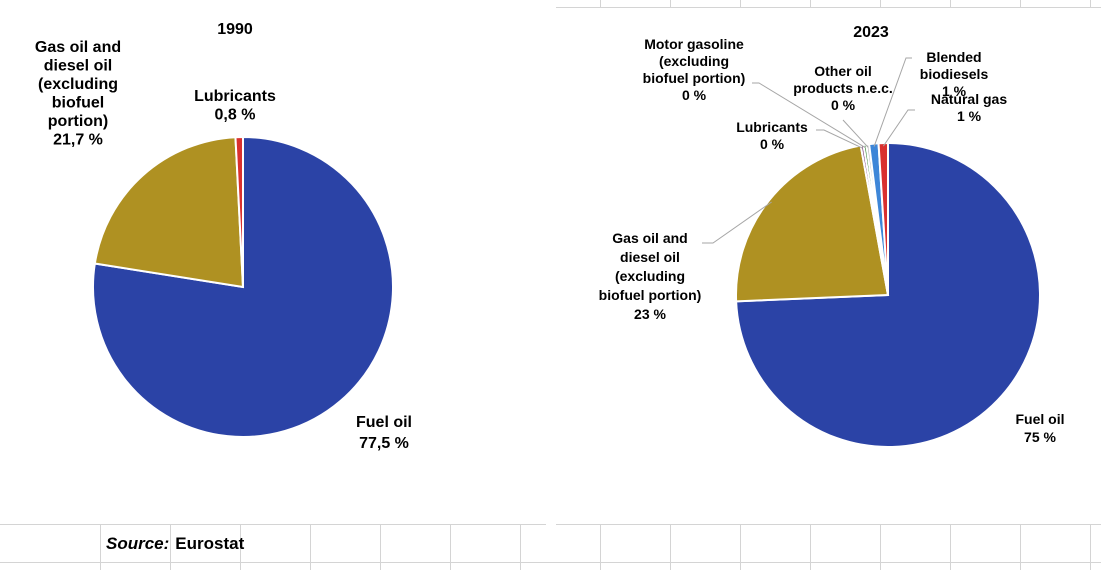  What do you see at coordinates (871, 32) in the screenshot?
I see `chart-title-2023: 2023` at bounding box center [871, 32].